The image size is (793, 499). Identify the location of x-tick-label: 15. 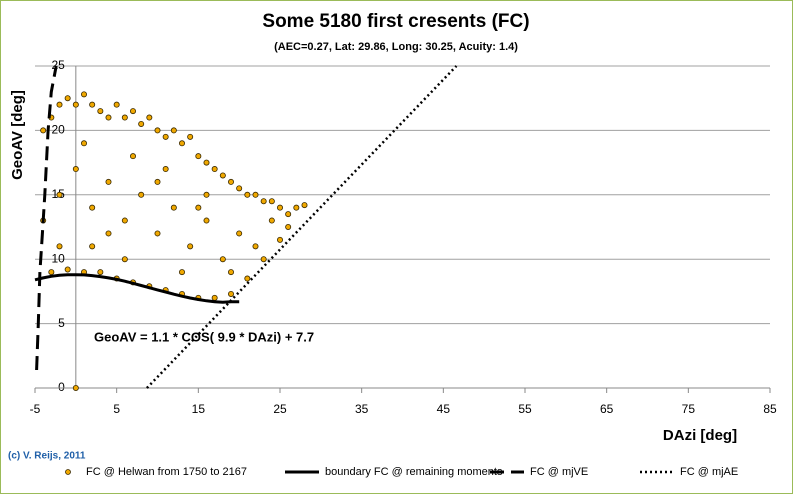
(199, 409).